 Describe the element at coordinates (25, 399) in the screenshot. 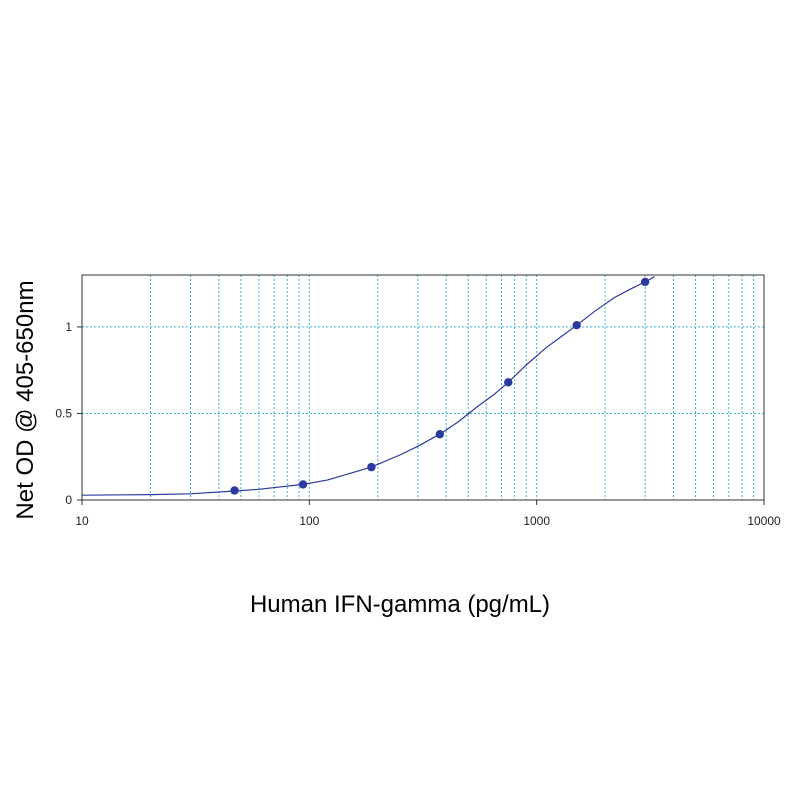

I see `y-axis-title: Net OD @ 405-650nm` at that location.